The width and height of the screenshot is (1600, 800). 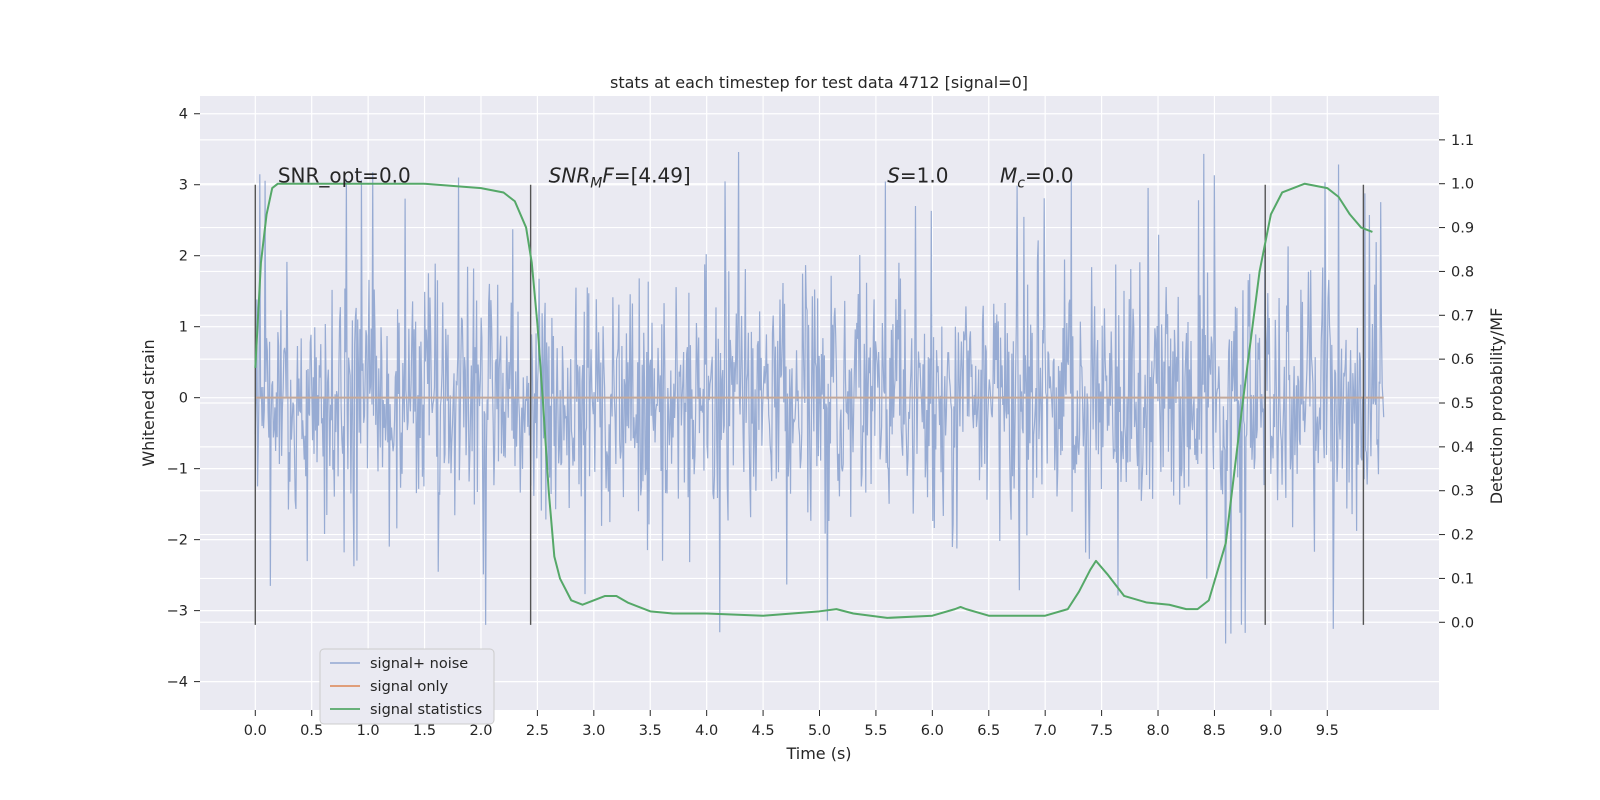 What do you see at coordinates (1157, 731) in the screenshot?
I see `x-tick-label: 8.0` at bounding box center [1157, 731].